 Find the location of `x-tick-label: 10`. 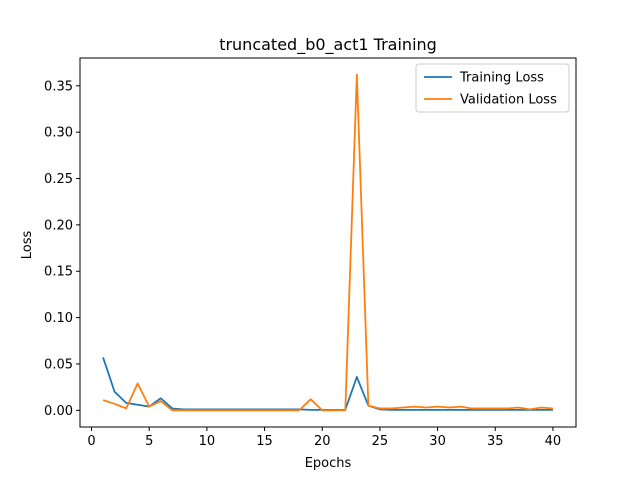

x-tick-label: 10 is located at coordinates (207, 441).